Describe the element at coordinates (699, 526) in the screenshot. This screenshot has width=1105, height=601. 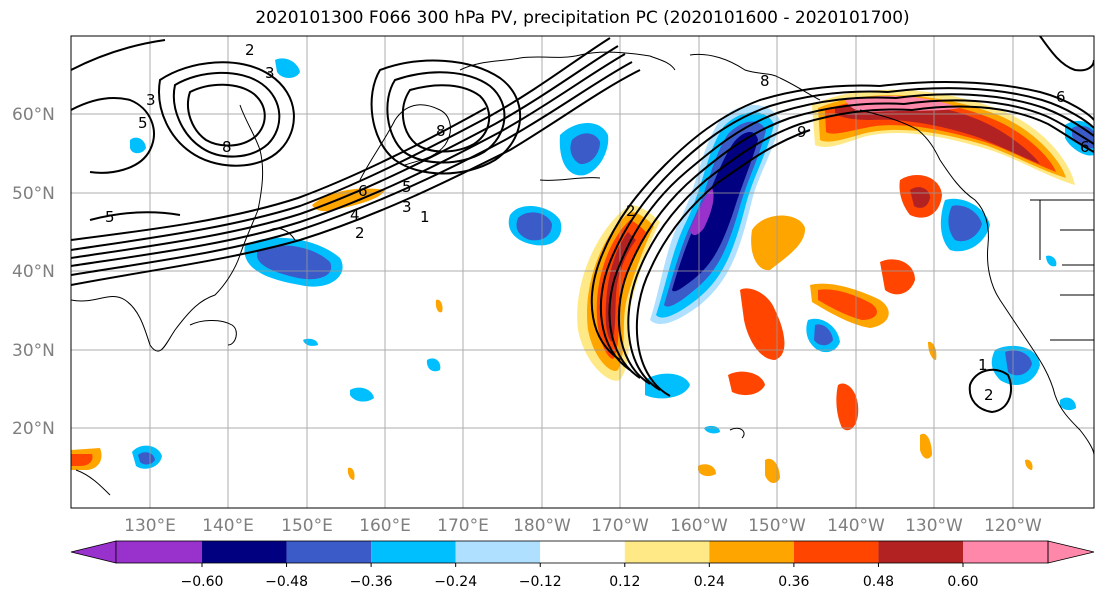
I see `lon-label: 160°W` at that location.